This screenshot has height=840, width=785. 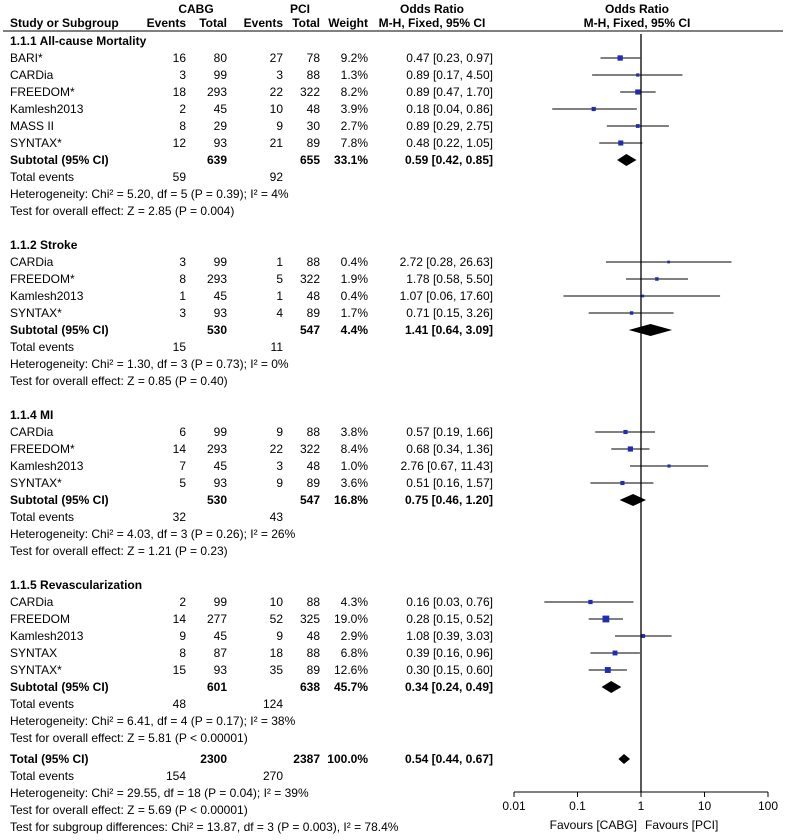 I want to click on total-pci: 48, so click(x=314, y=466).